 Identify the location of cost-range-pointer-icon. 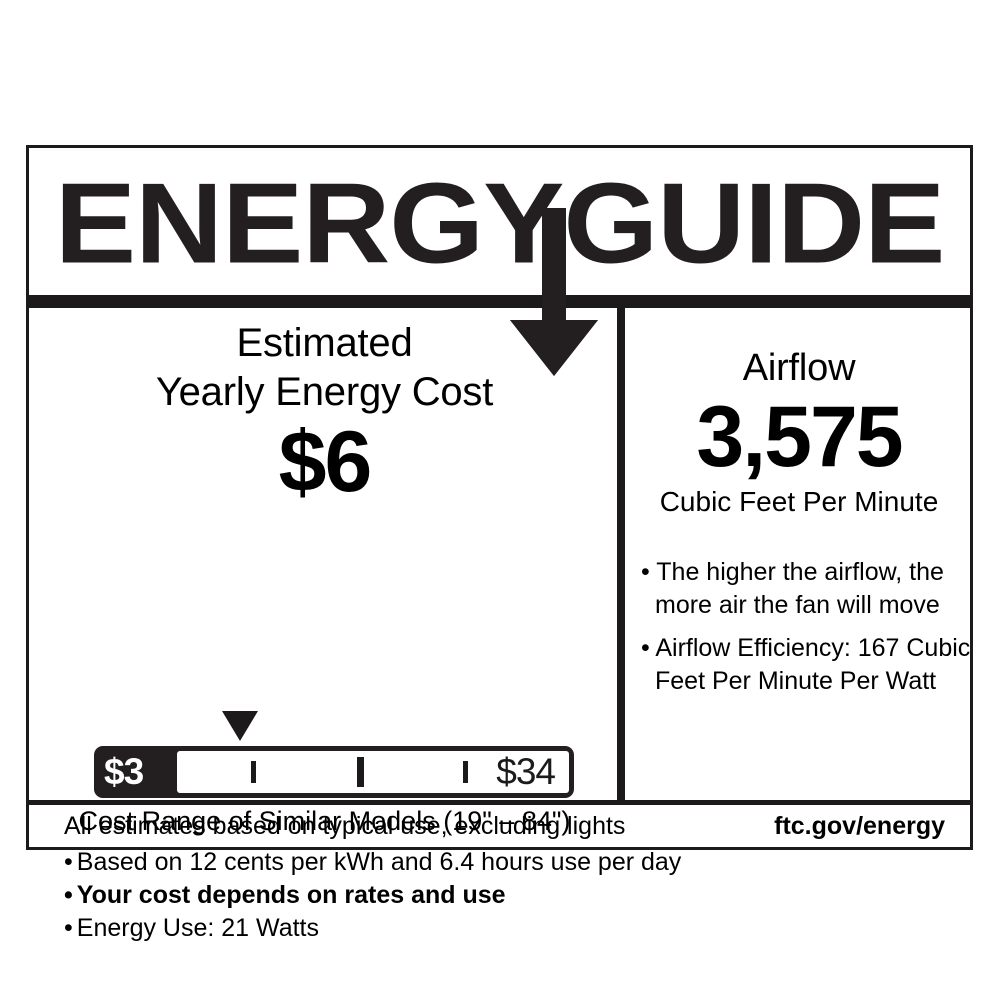
(240, 726).